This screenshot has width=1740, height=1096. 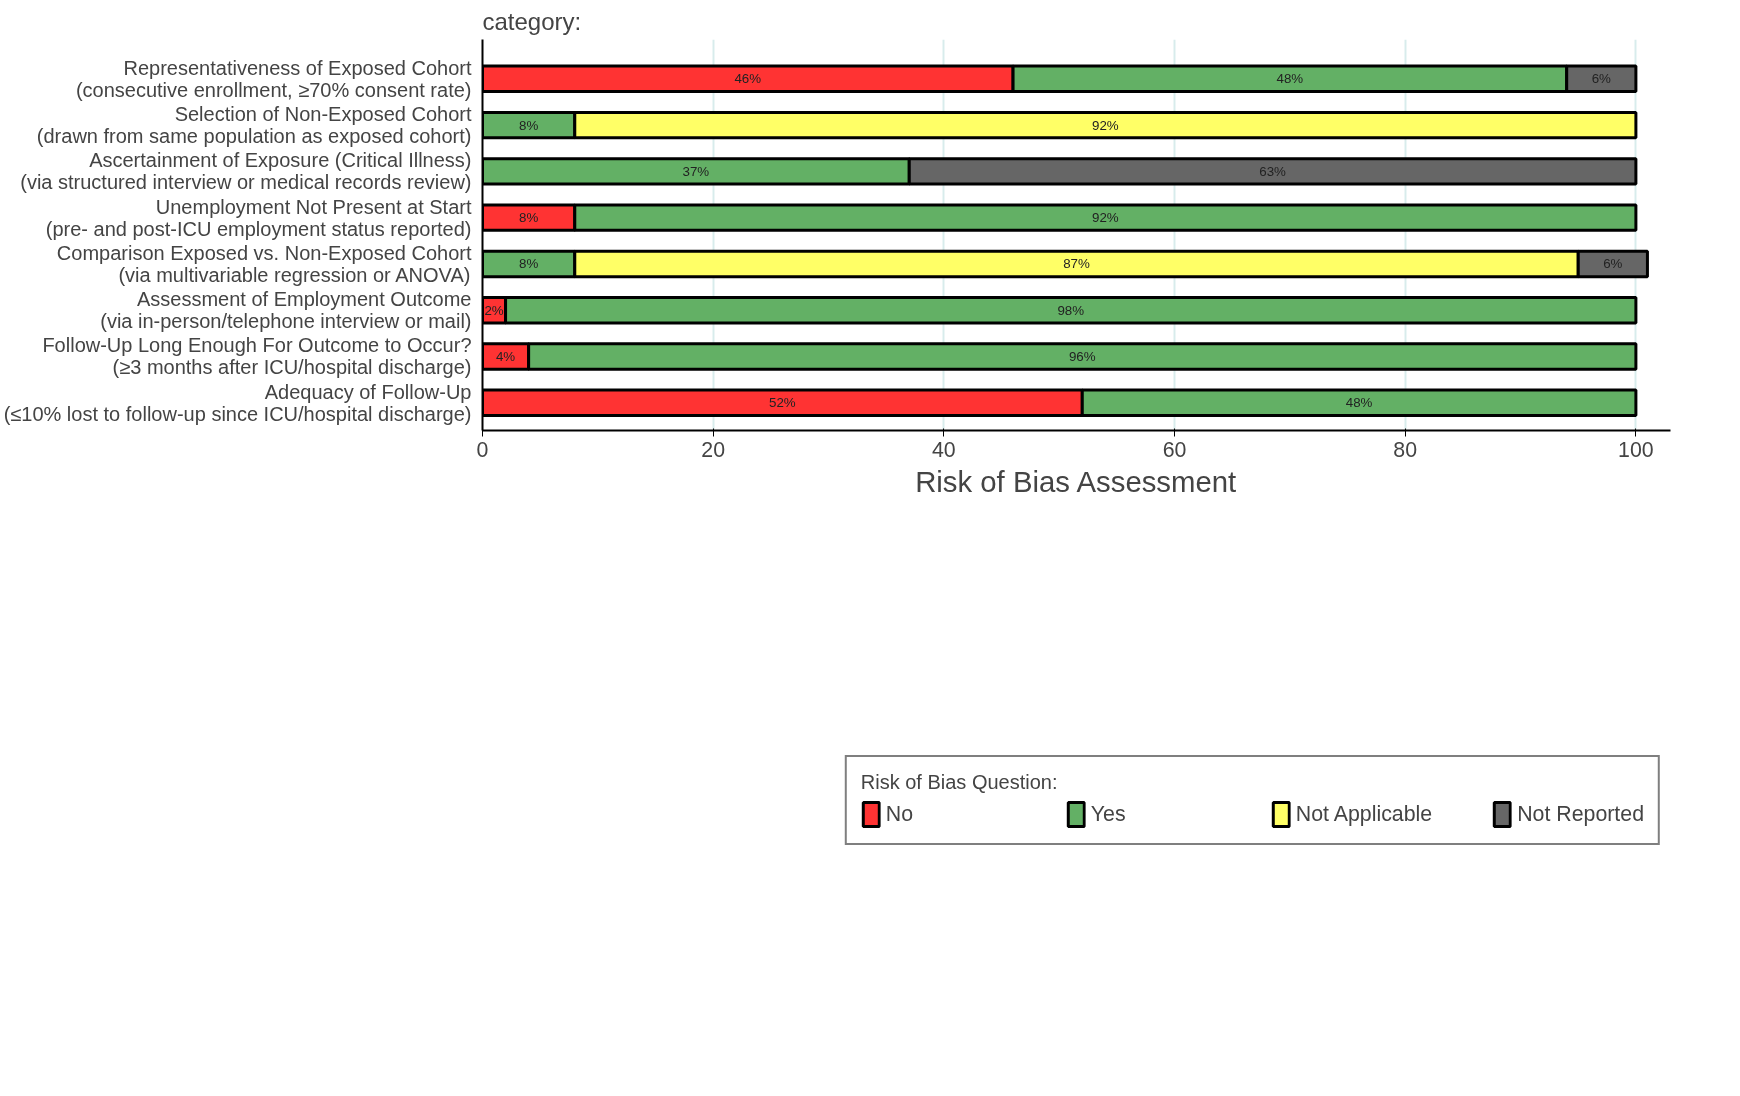 What do you see at coordinates (1174, 449) in the screenshot?
I see `x-tick-label: 60` at bounding box center [1174, 449].